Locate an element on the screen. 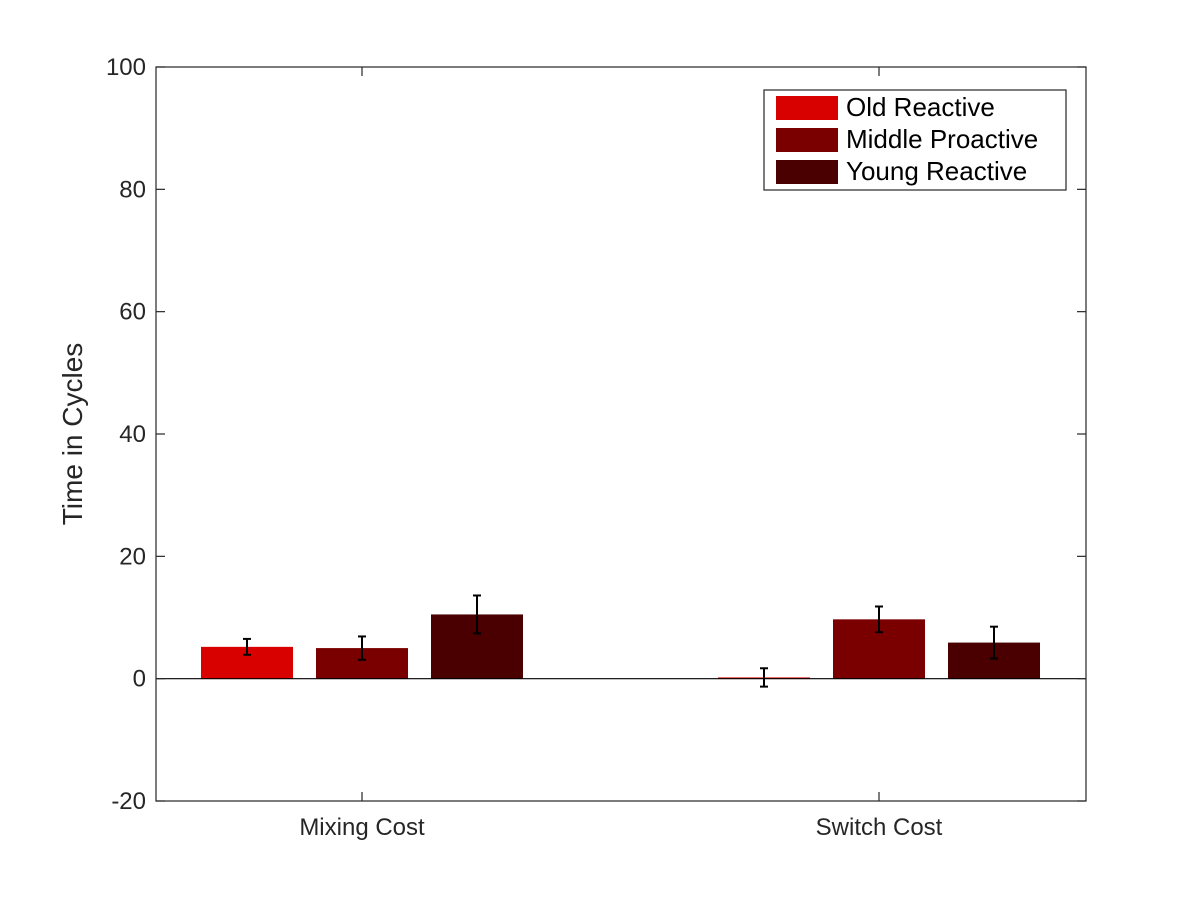 The height and width of the screenshot is (900, 1200). y-tick-label: 20 is located at coordinates (132, 556).